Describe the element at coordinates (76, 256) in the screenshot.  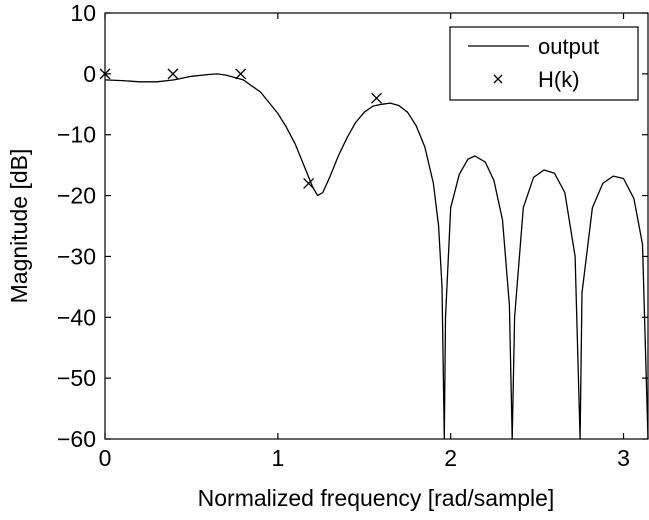
I see `y-tick-label: −30` at that location.